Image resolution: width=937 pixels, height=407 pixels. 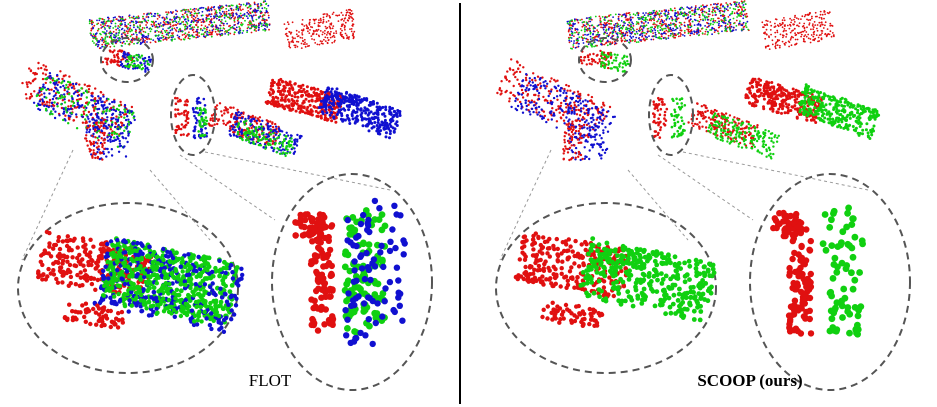 What do you see at coordinates (270, 380) in the screenshot?
I see `flot-caption: FLOT` at bounding box center [270, 380].